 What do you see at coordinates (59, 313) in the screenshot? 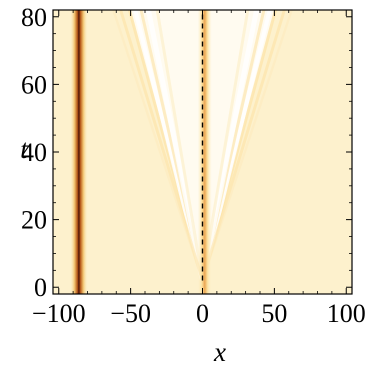
I see `x-tick-label: −100` at bounding box center [59, 313].